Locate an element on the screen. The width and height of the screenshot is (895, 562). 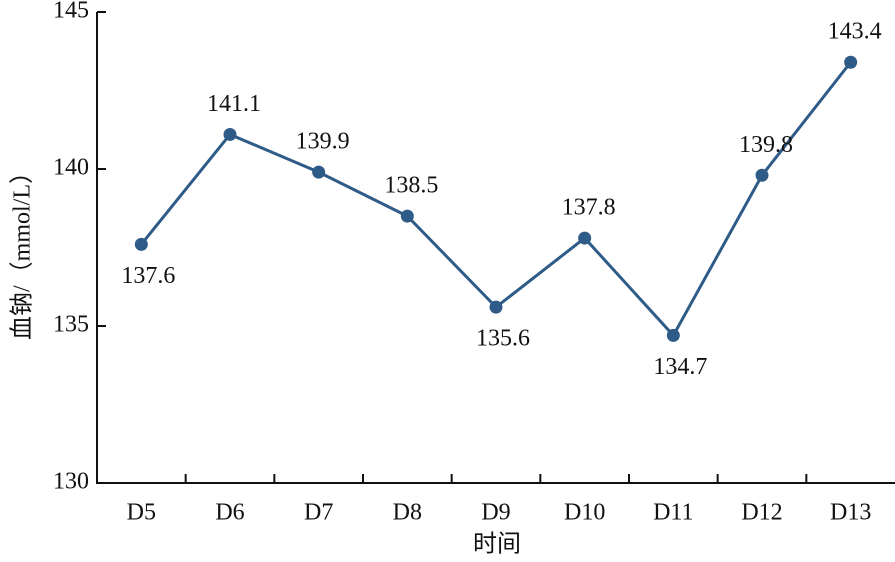
x-axis-title: 时间 is located at coordinates (497, 544).